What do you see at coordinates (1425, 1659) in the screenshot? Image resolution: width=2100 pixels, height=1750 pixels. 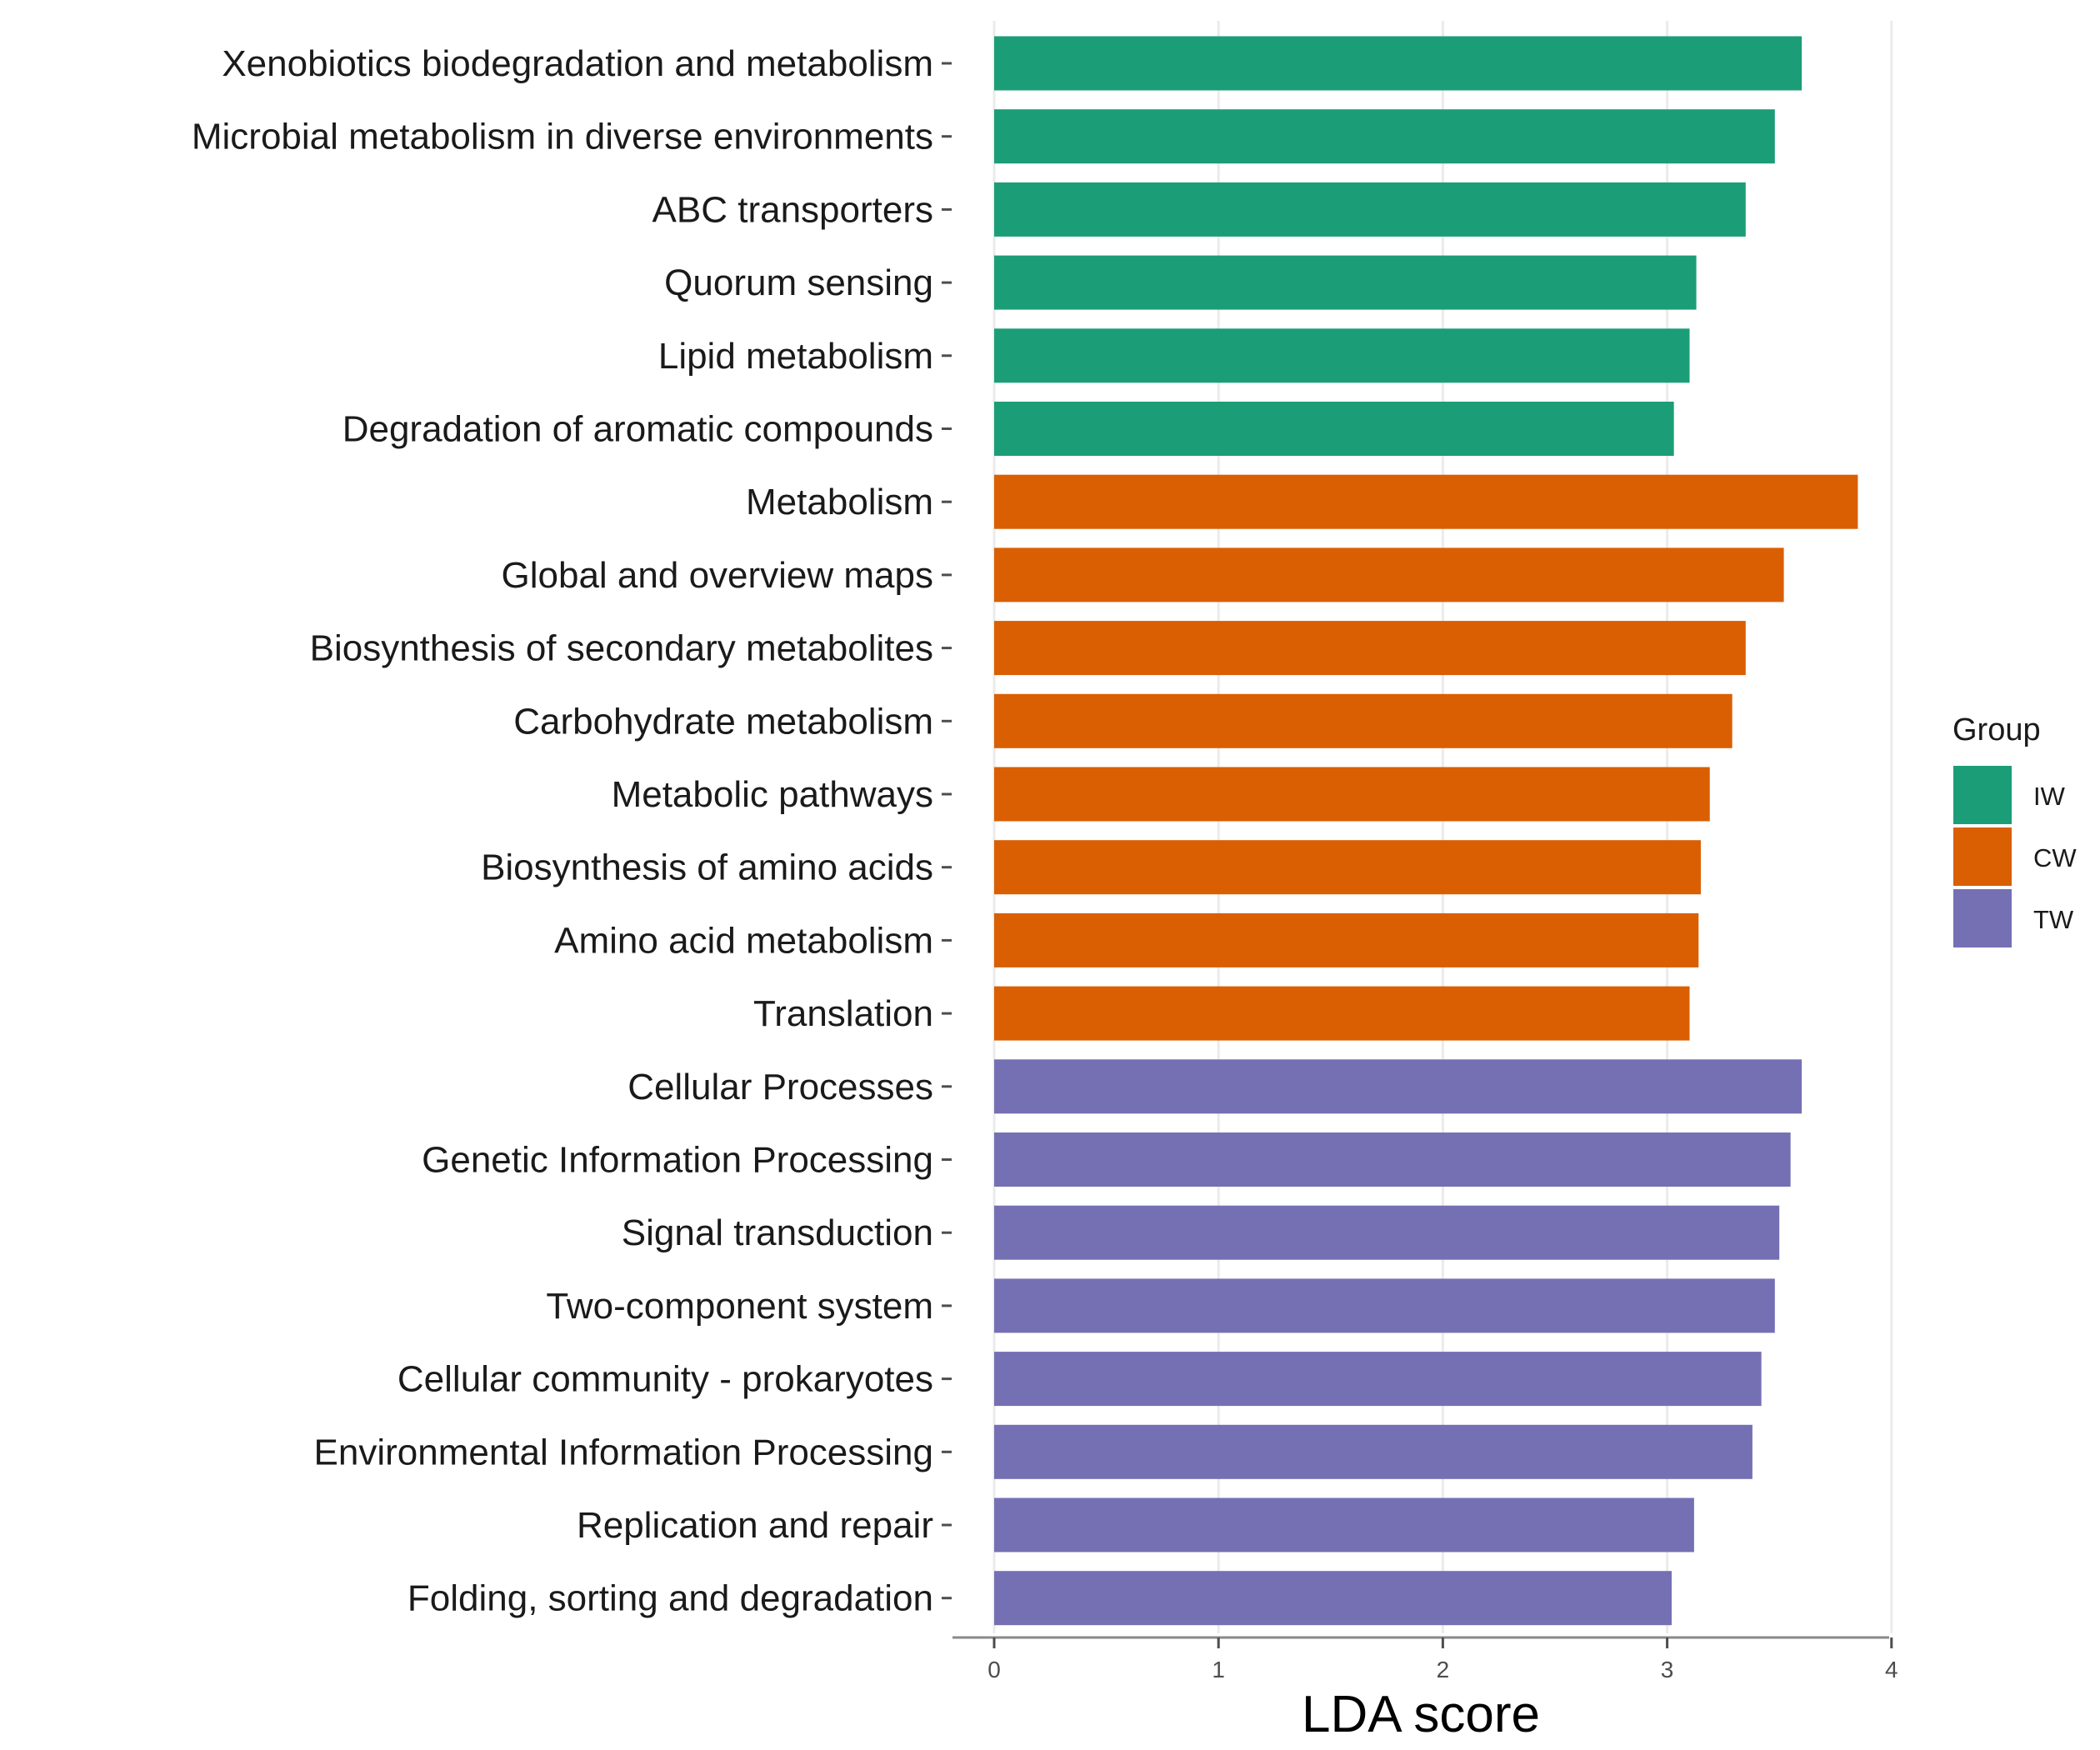 I see `x-axis: 0 1 2 3 4` at bounding box center [1425, 1659].